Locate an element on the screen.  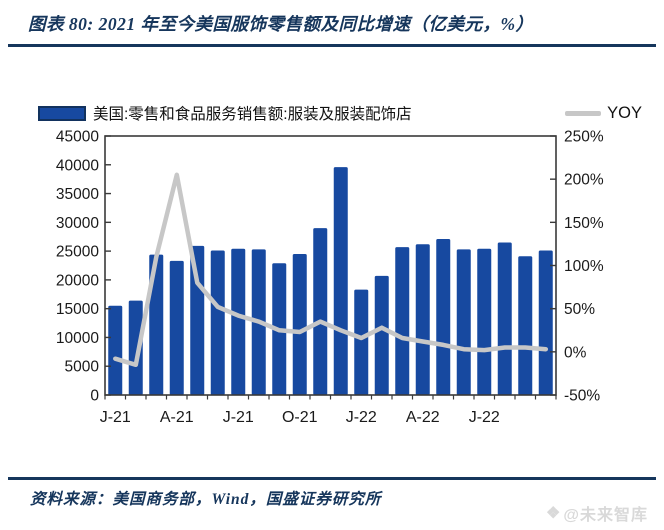
x-axis-label: A-22 is located at coordinates (423, 417).